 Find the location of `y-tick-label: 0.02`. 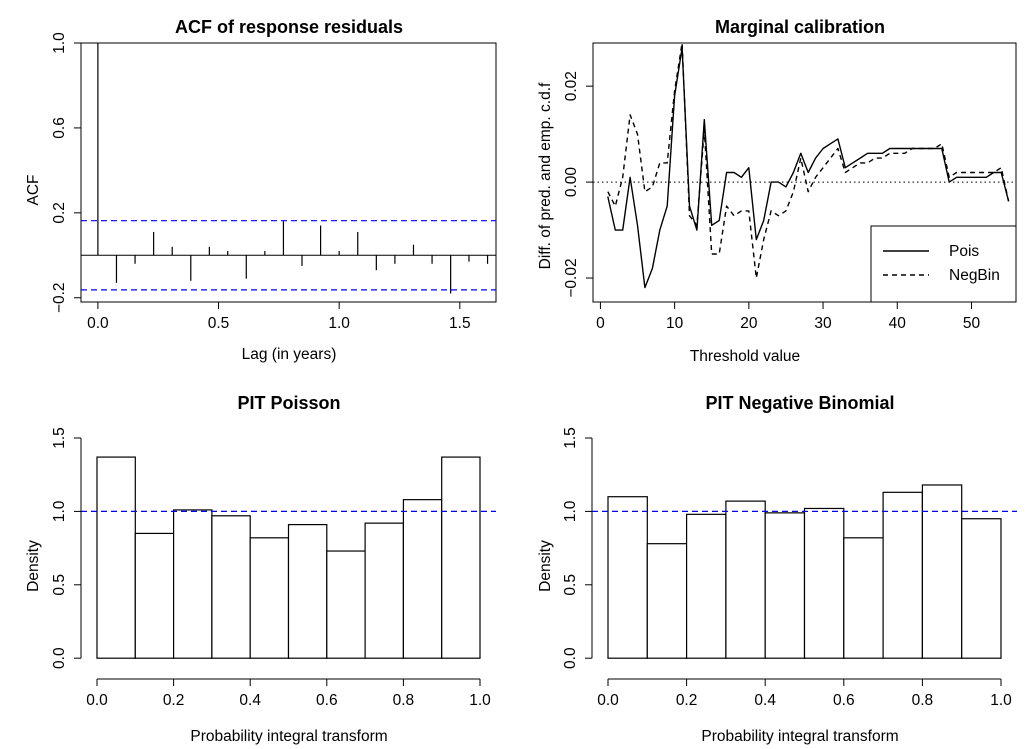

y-tick-label: 0.02 is located at coordinates (571, 86).